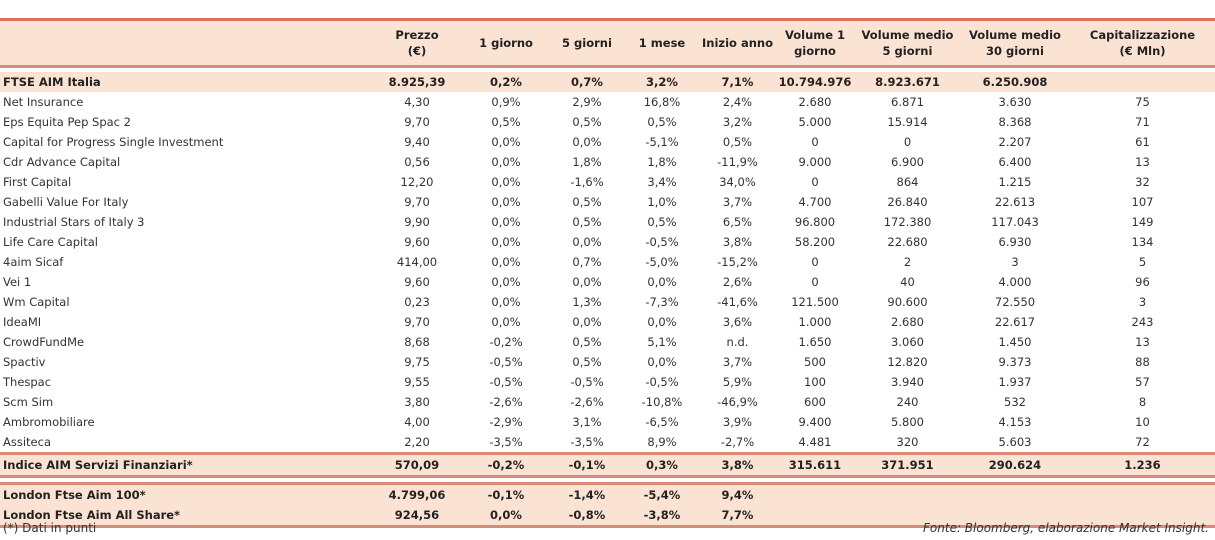 The image size is (1215, 540). Describe the element at coordinates (907, 402) in the screenshot. I see `cell-value: 240` at that location.